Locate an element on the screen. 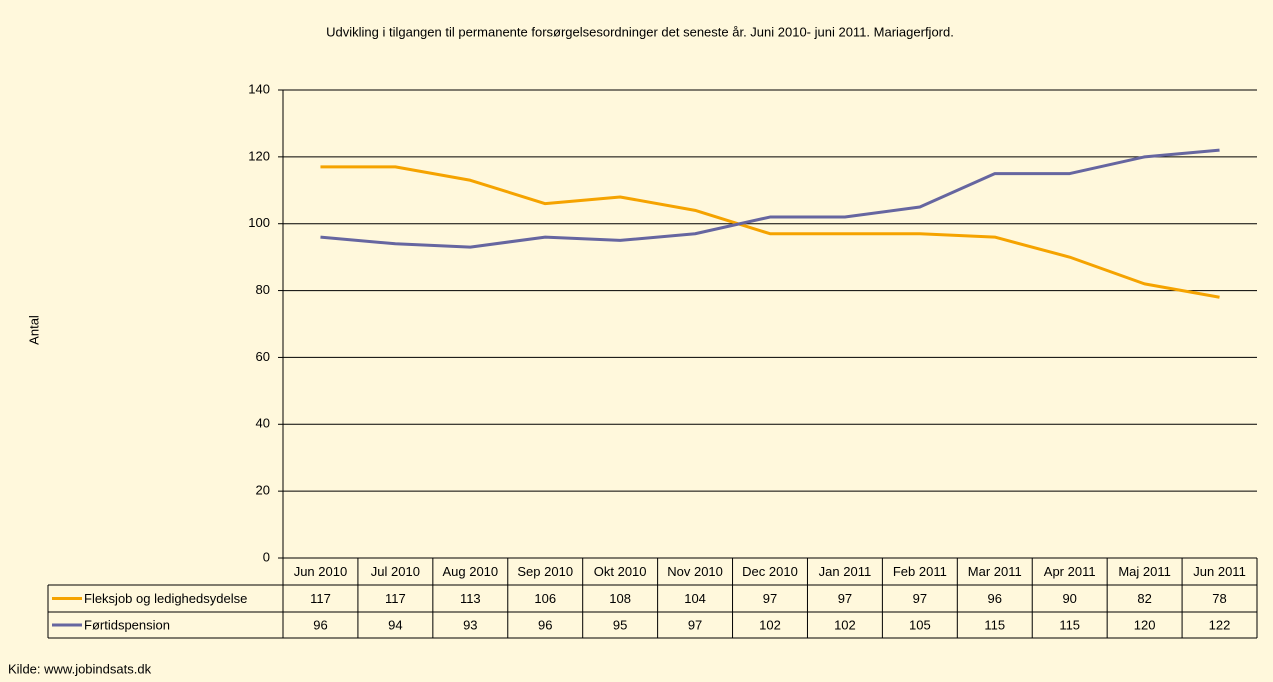  table-value: 120 is located at coordinates (1145, 624).